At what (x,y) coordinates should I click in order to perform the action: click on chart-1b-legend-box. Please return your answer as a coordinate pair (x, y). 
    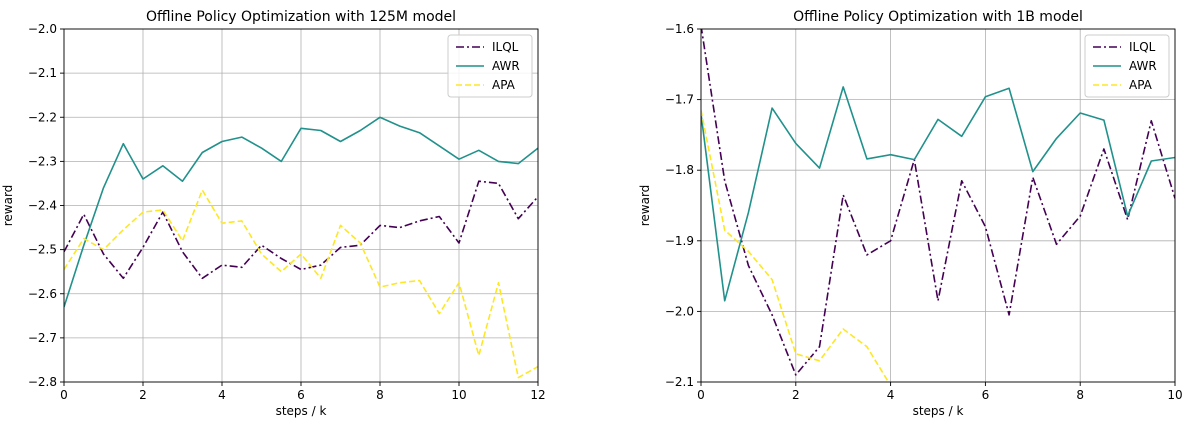
    Looking at the image, I should click on (1127, 66).